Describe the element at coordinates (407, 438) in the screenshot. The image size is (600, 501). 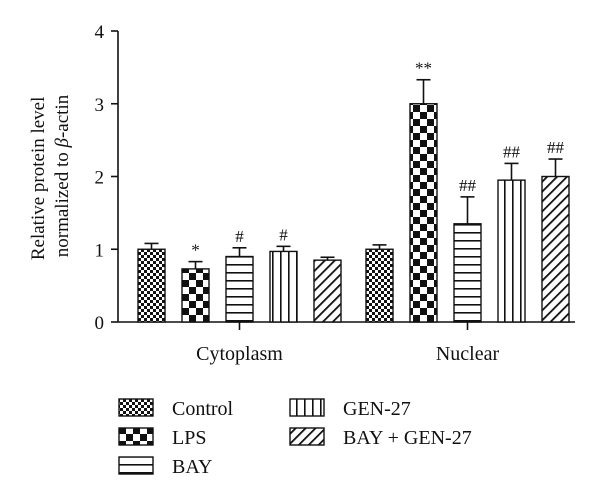
I see `legend-label: BAY + GEN-27` at that location.